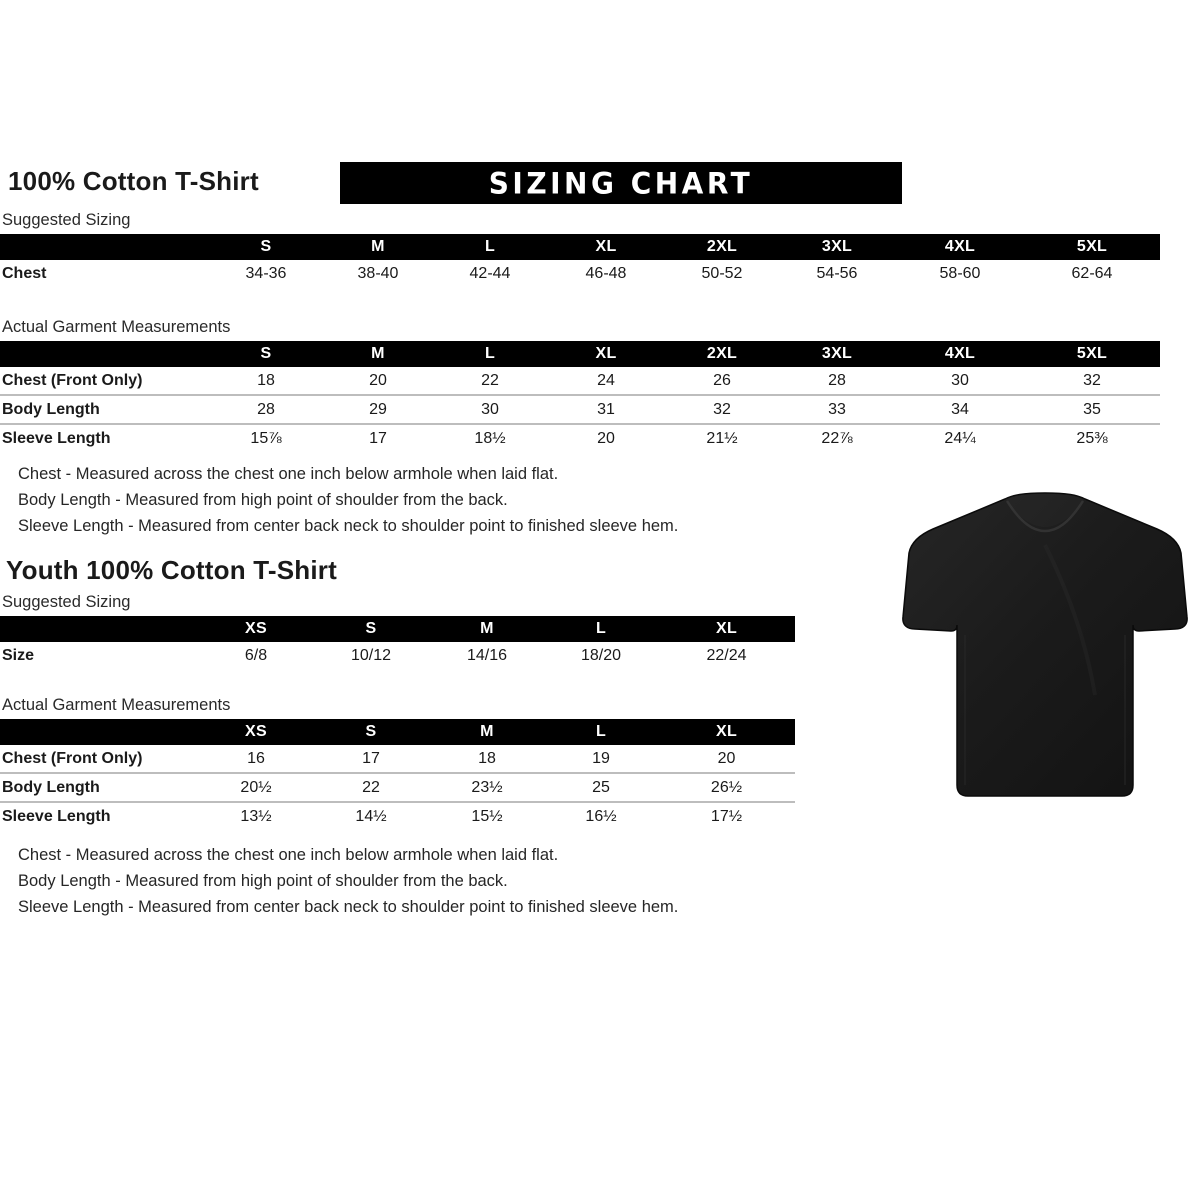 Image resolution: width=1200 pixels, height=1200 pixels. I want to click on sizing-chart-banner-label: SIZING CHART, so click(621, 183).